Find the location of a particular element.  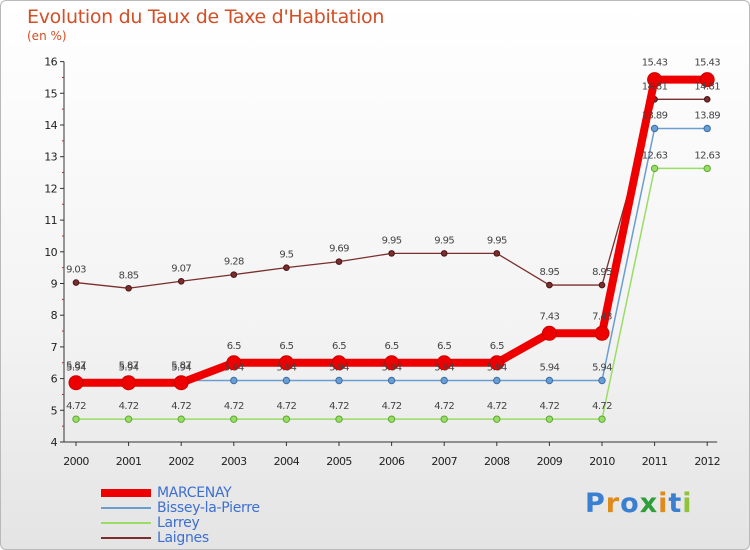

legend-label-bissey-la-pierre: Bissey-la-Pierre is located at coordinates (208, 507).